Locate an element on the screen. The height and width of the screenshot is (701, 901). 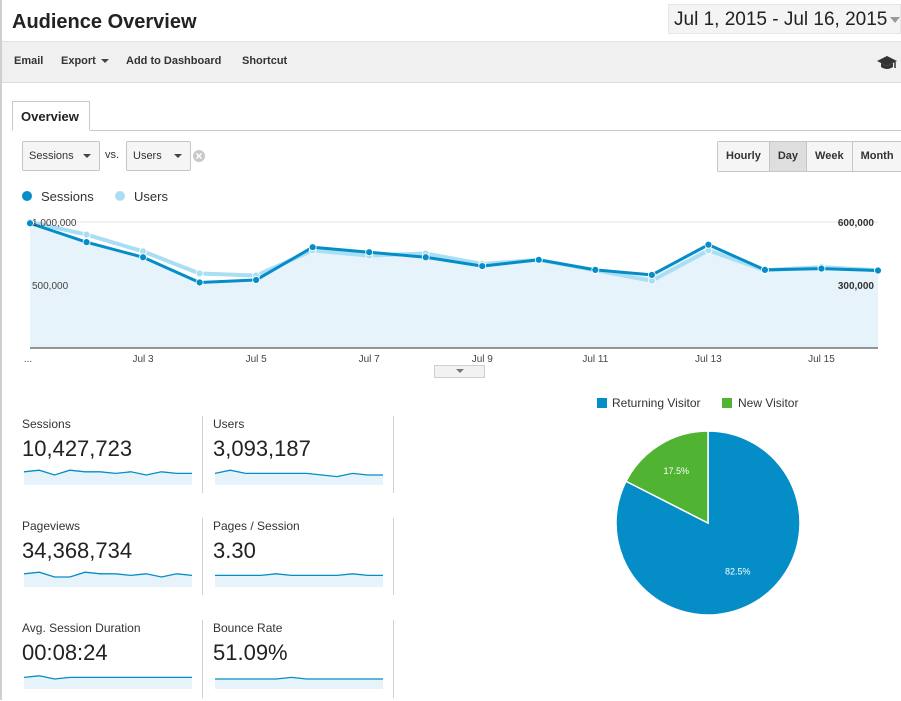
x-axis-tick-label: Jul 5 is located at coordinates (257, 359).